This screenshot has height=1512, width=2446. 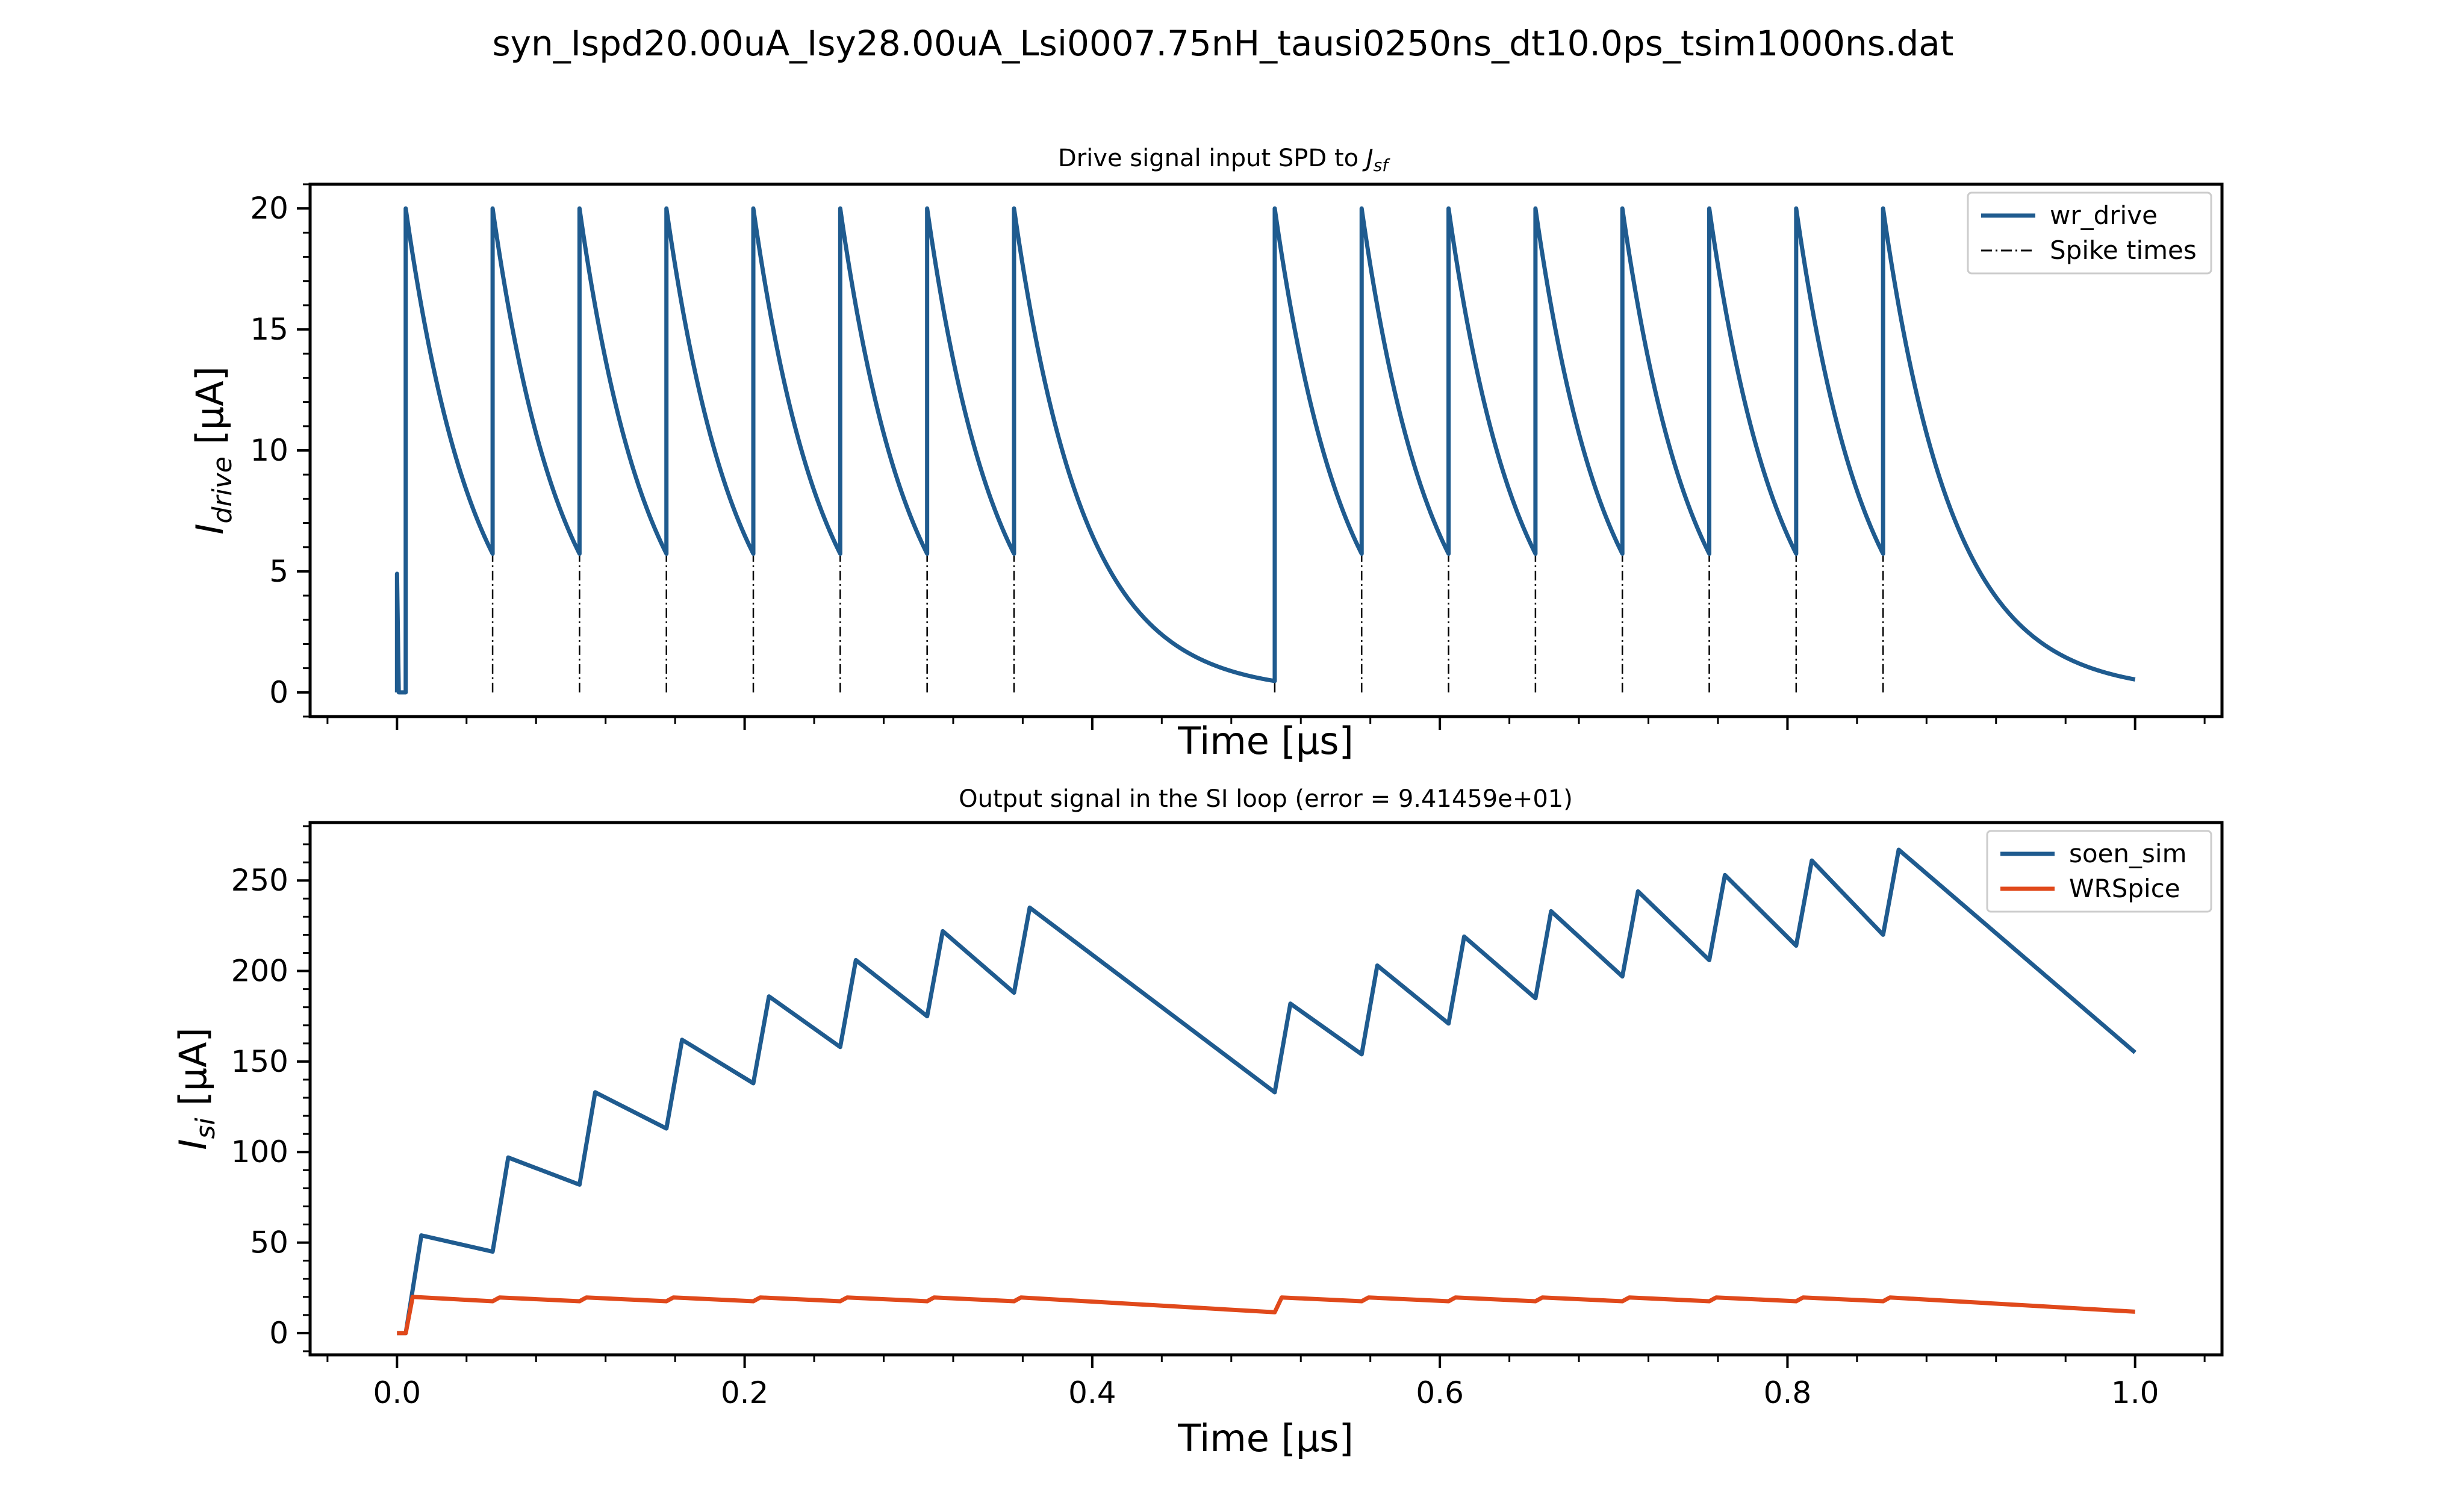 I want to click on si-y-tick-label: 50, so click(x=269, y=1242).